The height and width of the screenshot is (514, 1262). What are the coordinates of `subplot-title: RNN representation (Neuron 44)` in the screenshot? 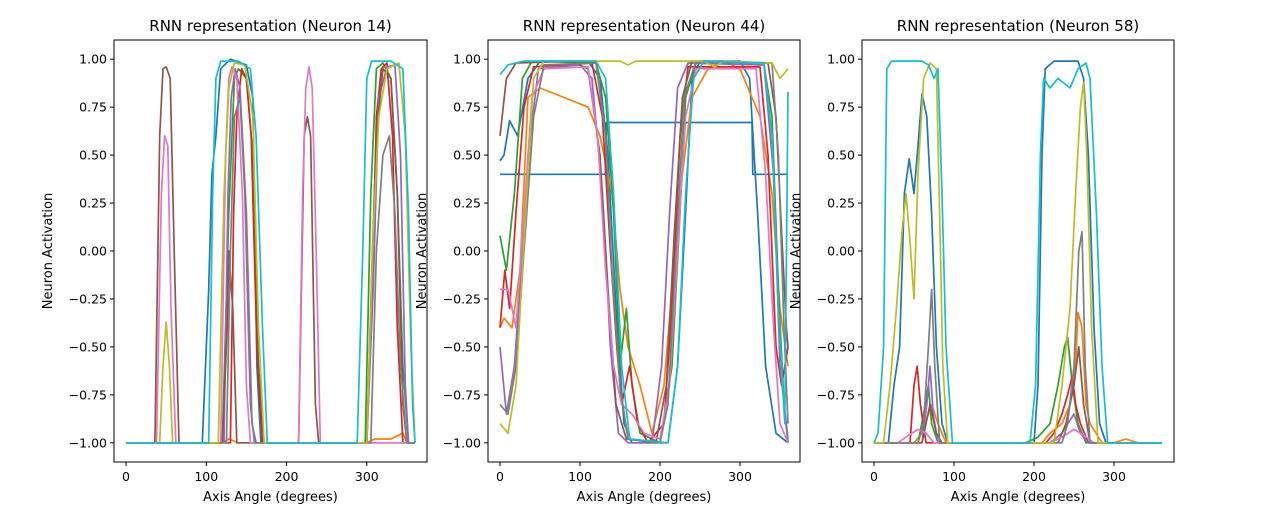 It's located at (644, 26).